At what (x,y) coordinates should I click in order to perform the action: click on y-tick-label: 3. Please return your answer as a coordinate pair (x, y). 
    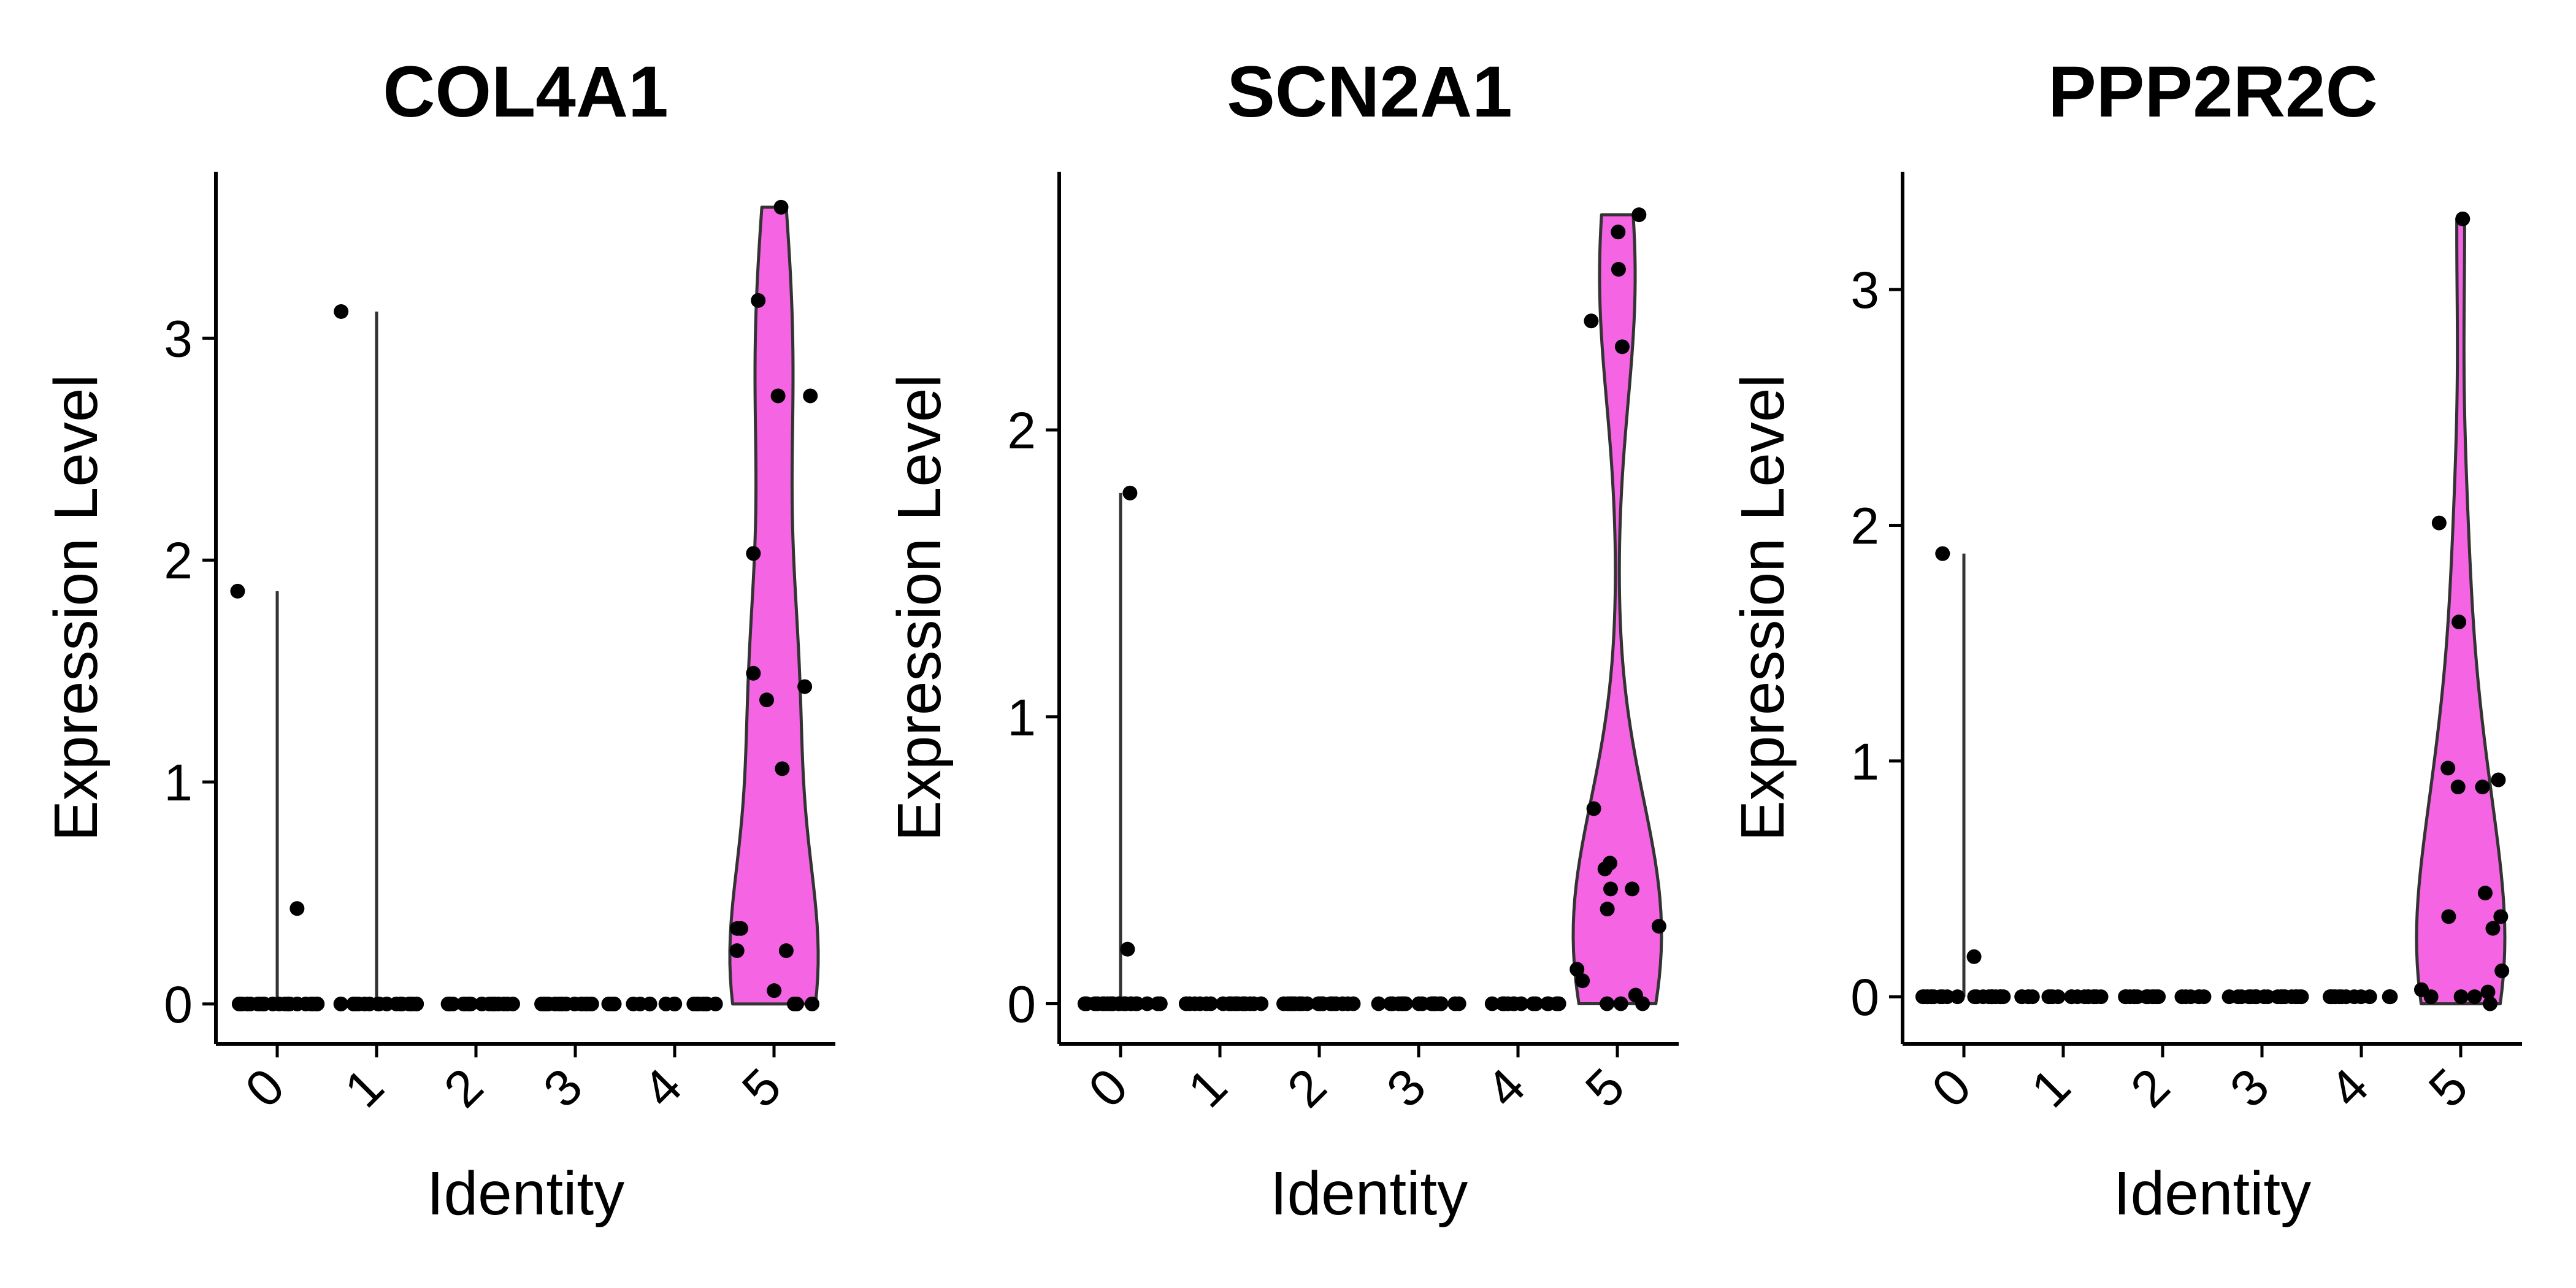
    Looking at the image, I should click on (1864, 290).